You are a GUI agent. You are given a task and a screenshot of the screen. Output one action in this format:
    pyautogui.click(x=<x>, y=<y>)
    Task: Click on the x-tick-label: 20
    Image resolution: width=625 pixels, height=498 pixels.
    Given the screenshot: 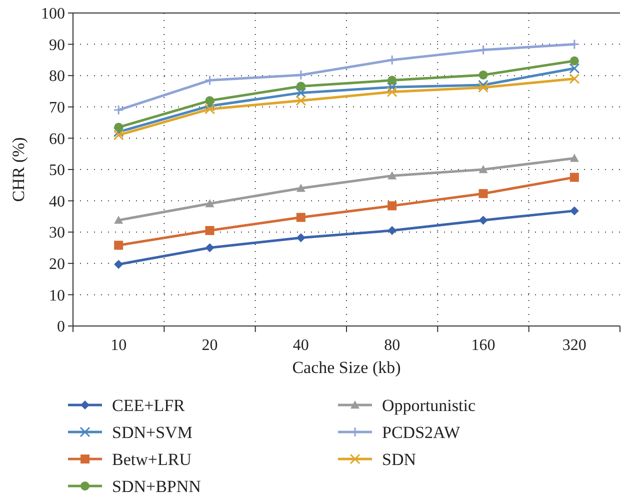 What is the action you would take?
    pyautogui.click(x=210, y=345)
    